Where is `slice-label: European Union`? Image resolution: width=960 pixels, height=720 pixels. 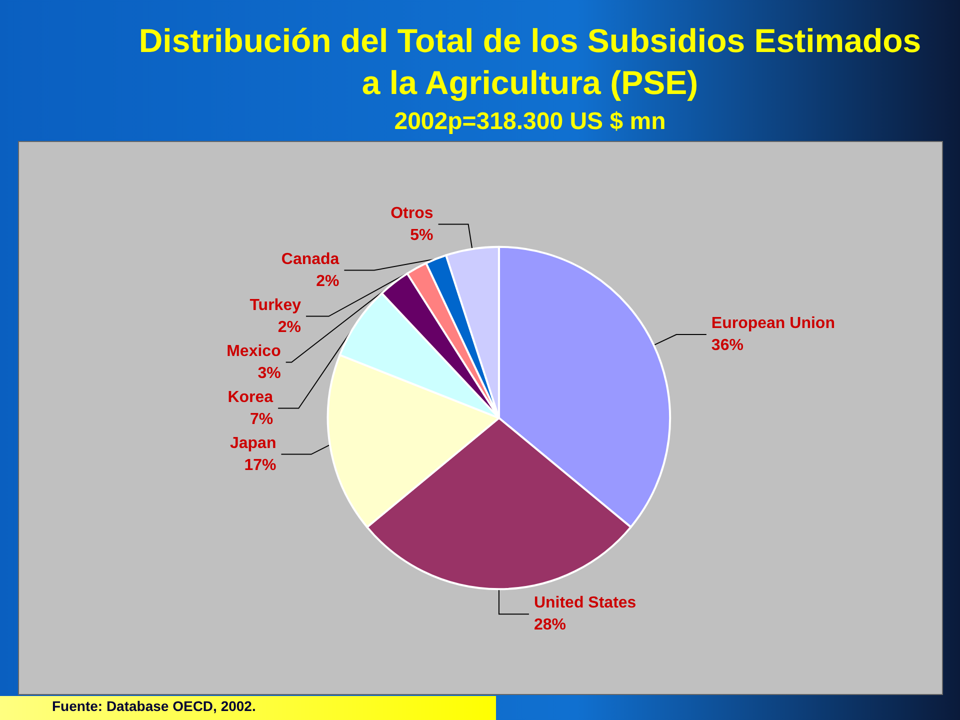 slice-label: European Union is located at coordinates (773, 323).